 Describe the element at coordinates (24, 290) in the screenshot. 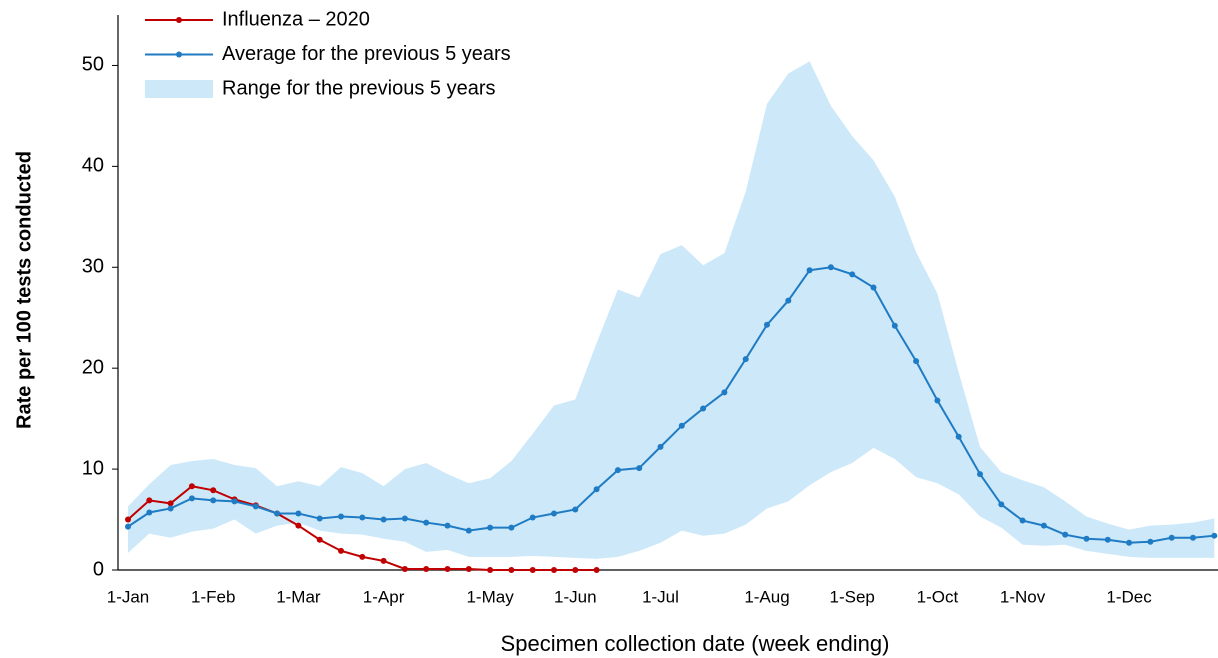

I see `y-axis-label: Rate per 100 tests conducted` at that location.